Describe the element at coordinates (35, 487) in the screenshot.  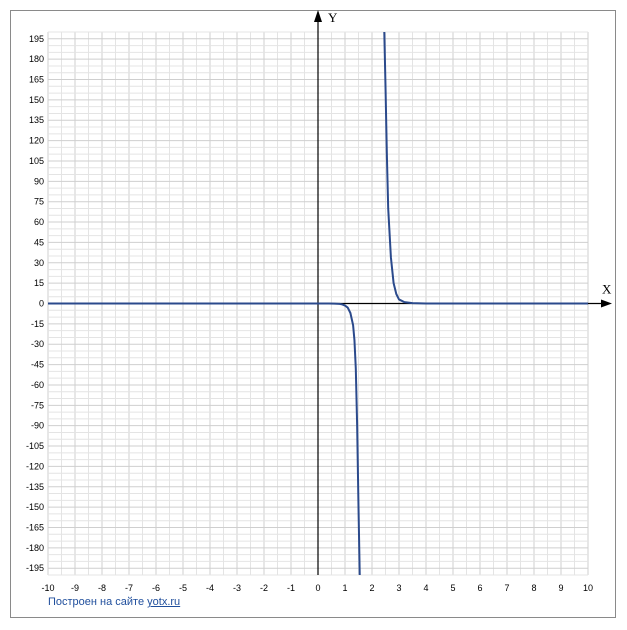
I see `y-tick-label: -135` at that location.